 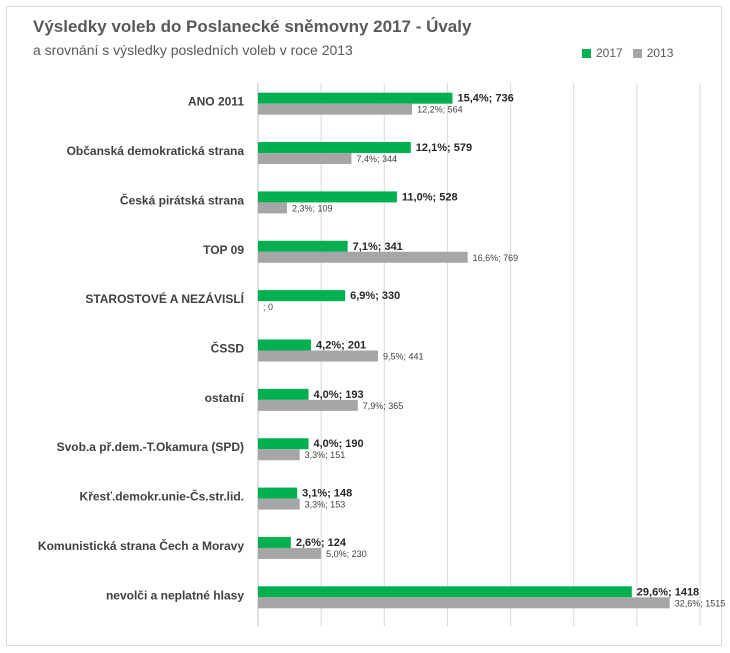 I want to click on data-label-2017: 3,1%; 148, so click(x=327, y=494).